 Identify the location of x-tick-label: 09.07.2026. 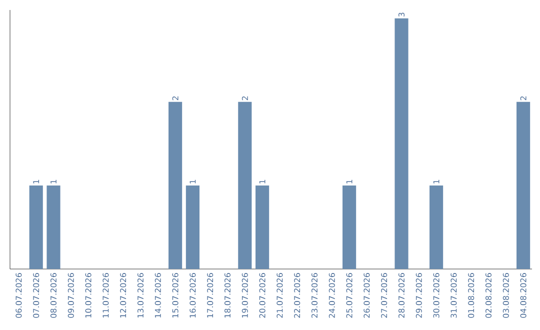
(71, 295).